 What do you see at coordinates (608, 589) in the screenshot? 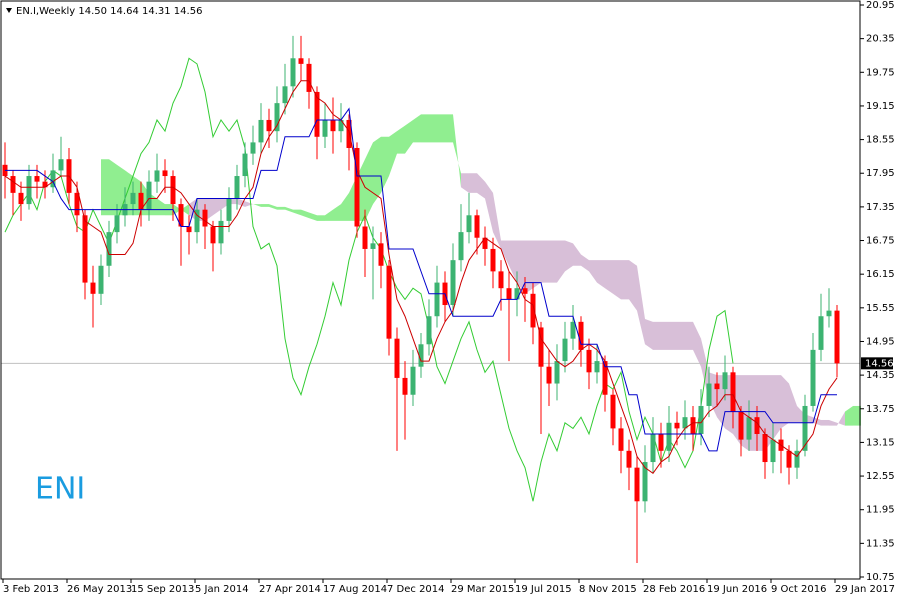
I see `x-tick-label: 8 Nov 2015` at bounding box center [608, 589].